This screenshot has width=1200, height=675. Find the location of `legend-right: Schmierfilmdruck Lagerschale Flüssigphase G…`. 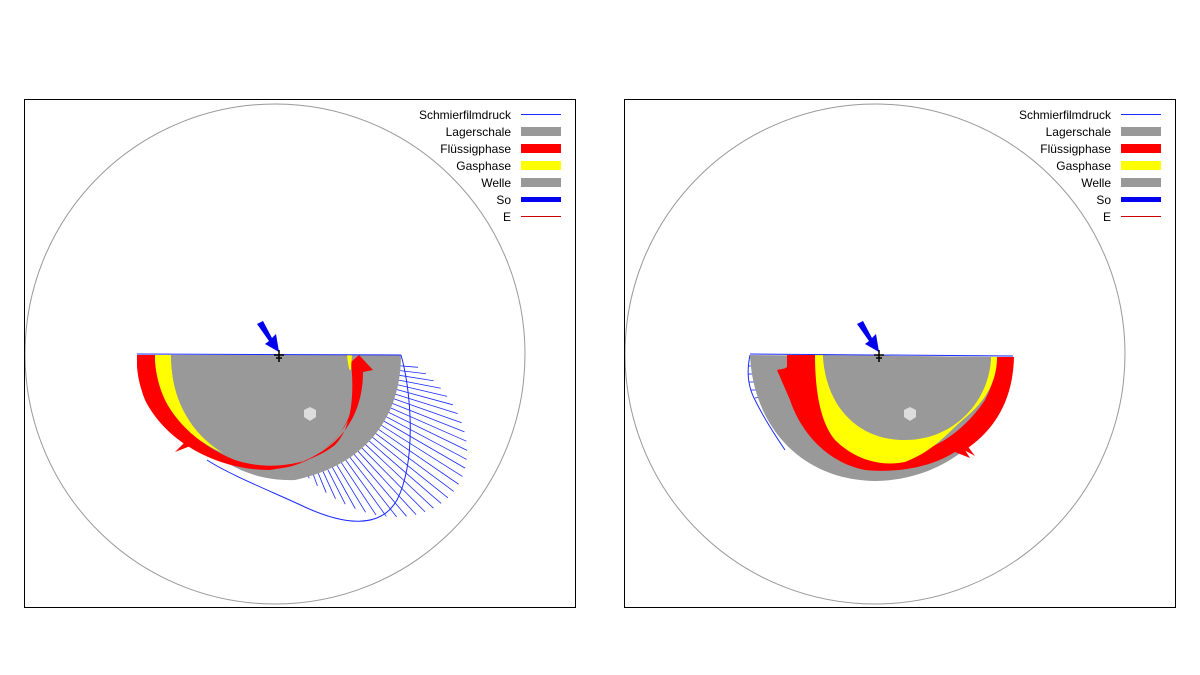

legend-right: Schmierfilmdruck Lagerschale Flüssigphase G… is located at coordinates (1090, 165).